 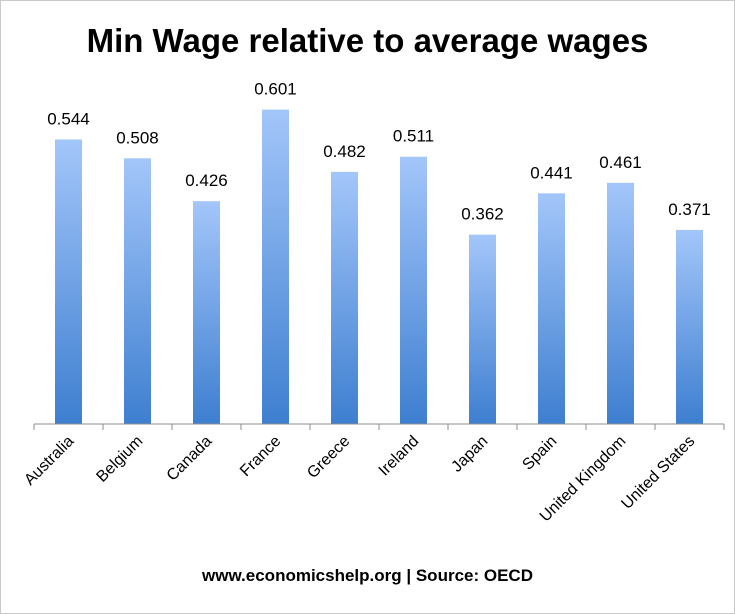 What do you see at coordinates (482, 214) in the screenshot?
I see `value-label: 0.362` at bounding box center [482, 214].